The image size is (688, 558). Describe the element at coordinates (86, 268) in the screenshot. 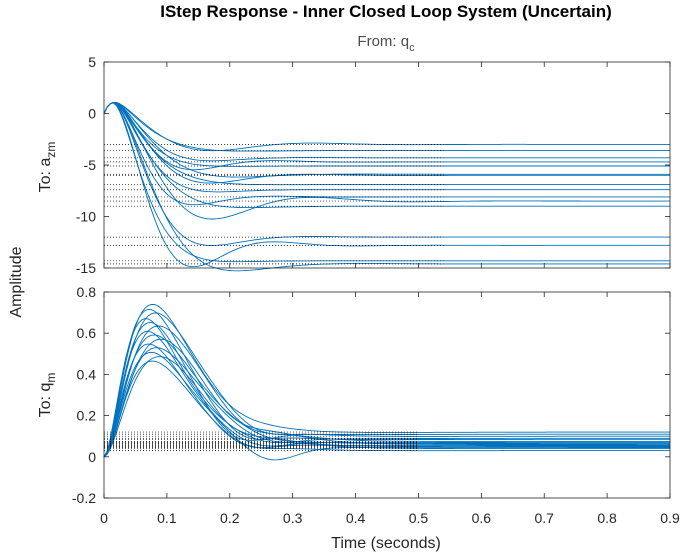

I see `y-tick-label: -15` at that location.